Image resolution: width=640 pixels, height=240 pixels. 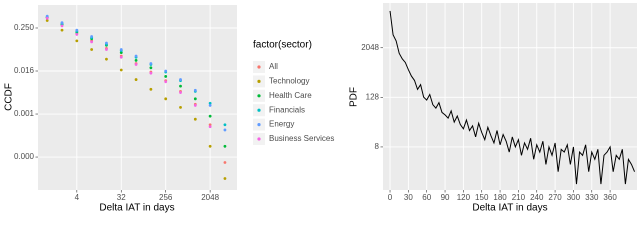 What do you see at coordinates (377, 146) in the screenshot?
I see `y-tick-label: 8` at bounding box center [377, 146].